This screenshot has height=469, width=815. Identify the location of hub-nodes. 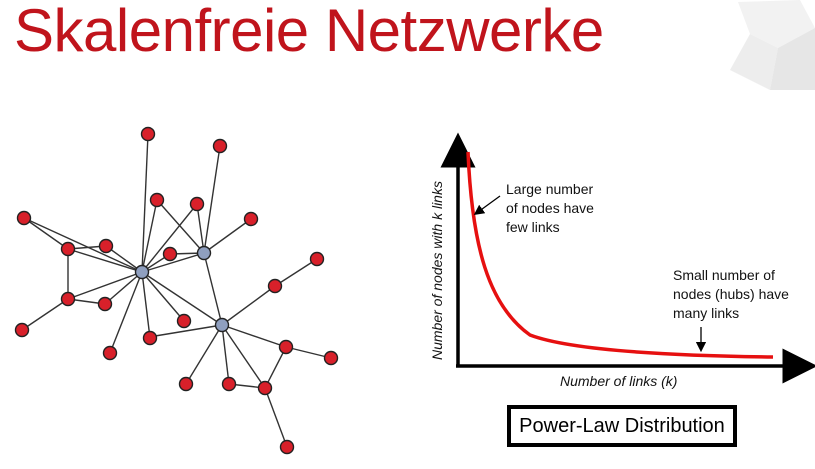
(182, 289).